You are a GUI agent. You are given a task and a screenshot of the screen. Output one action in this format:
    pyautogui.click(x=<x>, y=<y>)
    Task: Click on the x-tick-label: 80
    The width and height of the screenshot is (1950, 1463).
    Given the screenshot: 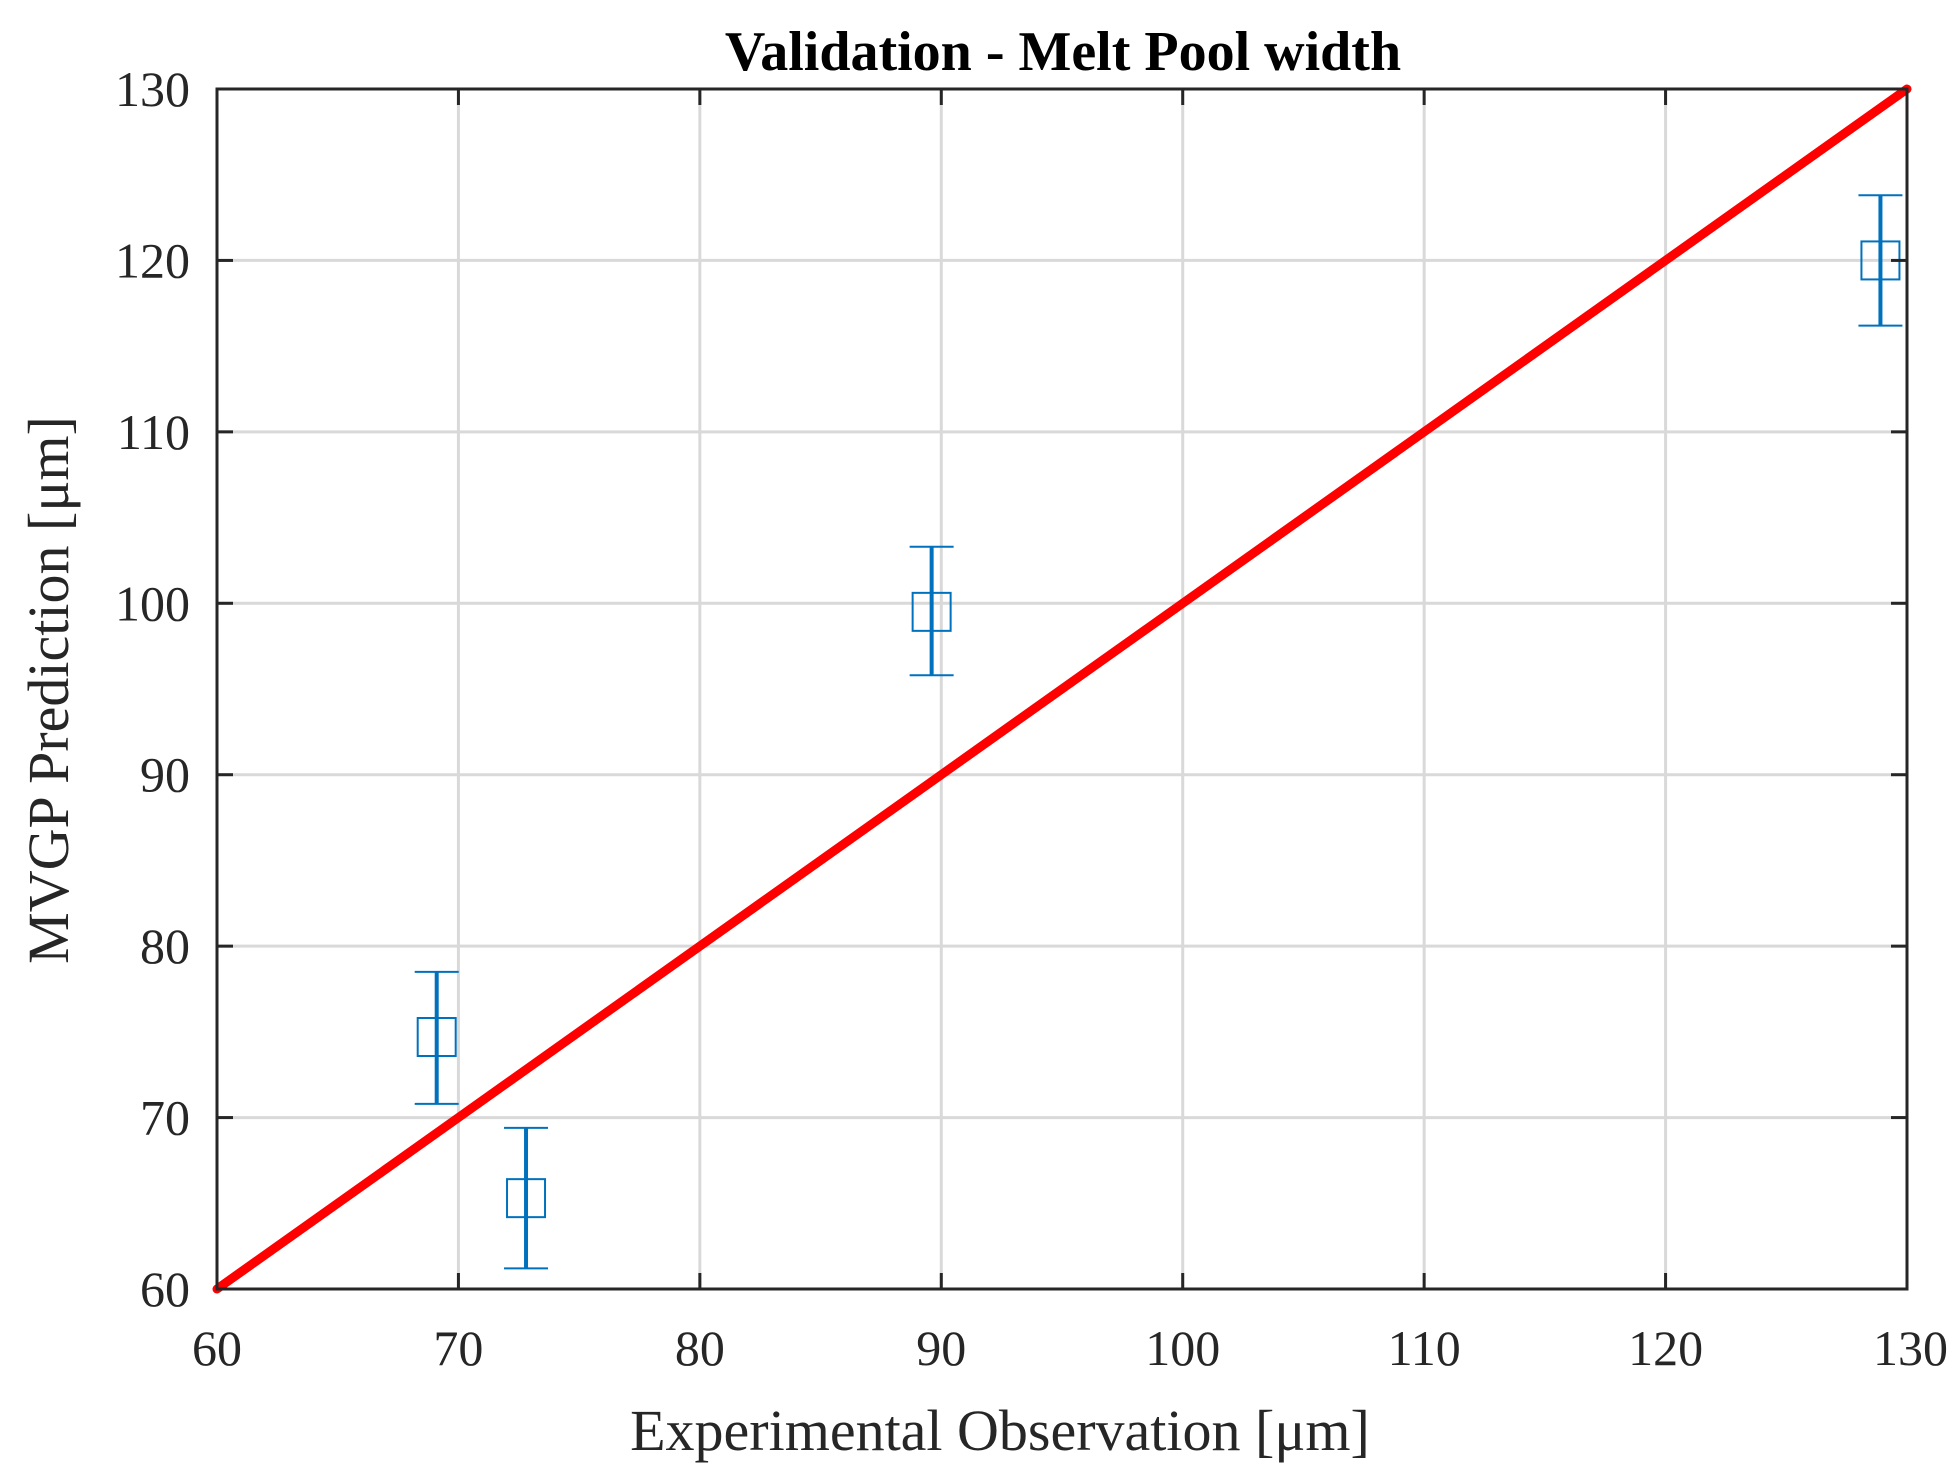 What is the action you would take?
    pyautogui.click(x=700, y=1348)
    